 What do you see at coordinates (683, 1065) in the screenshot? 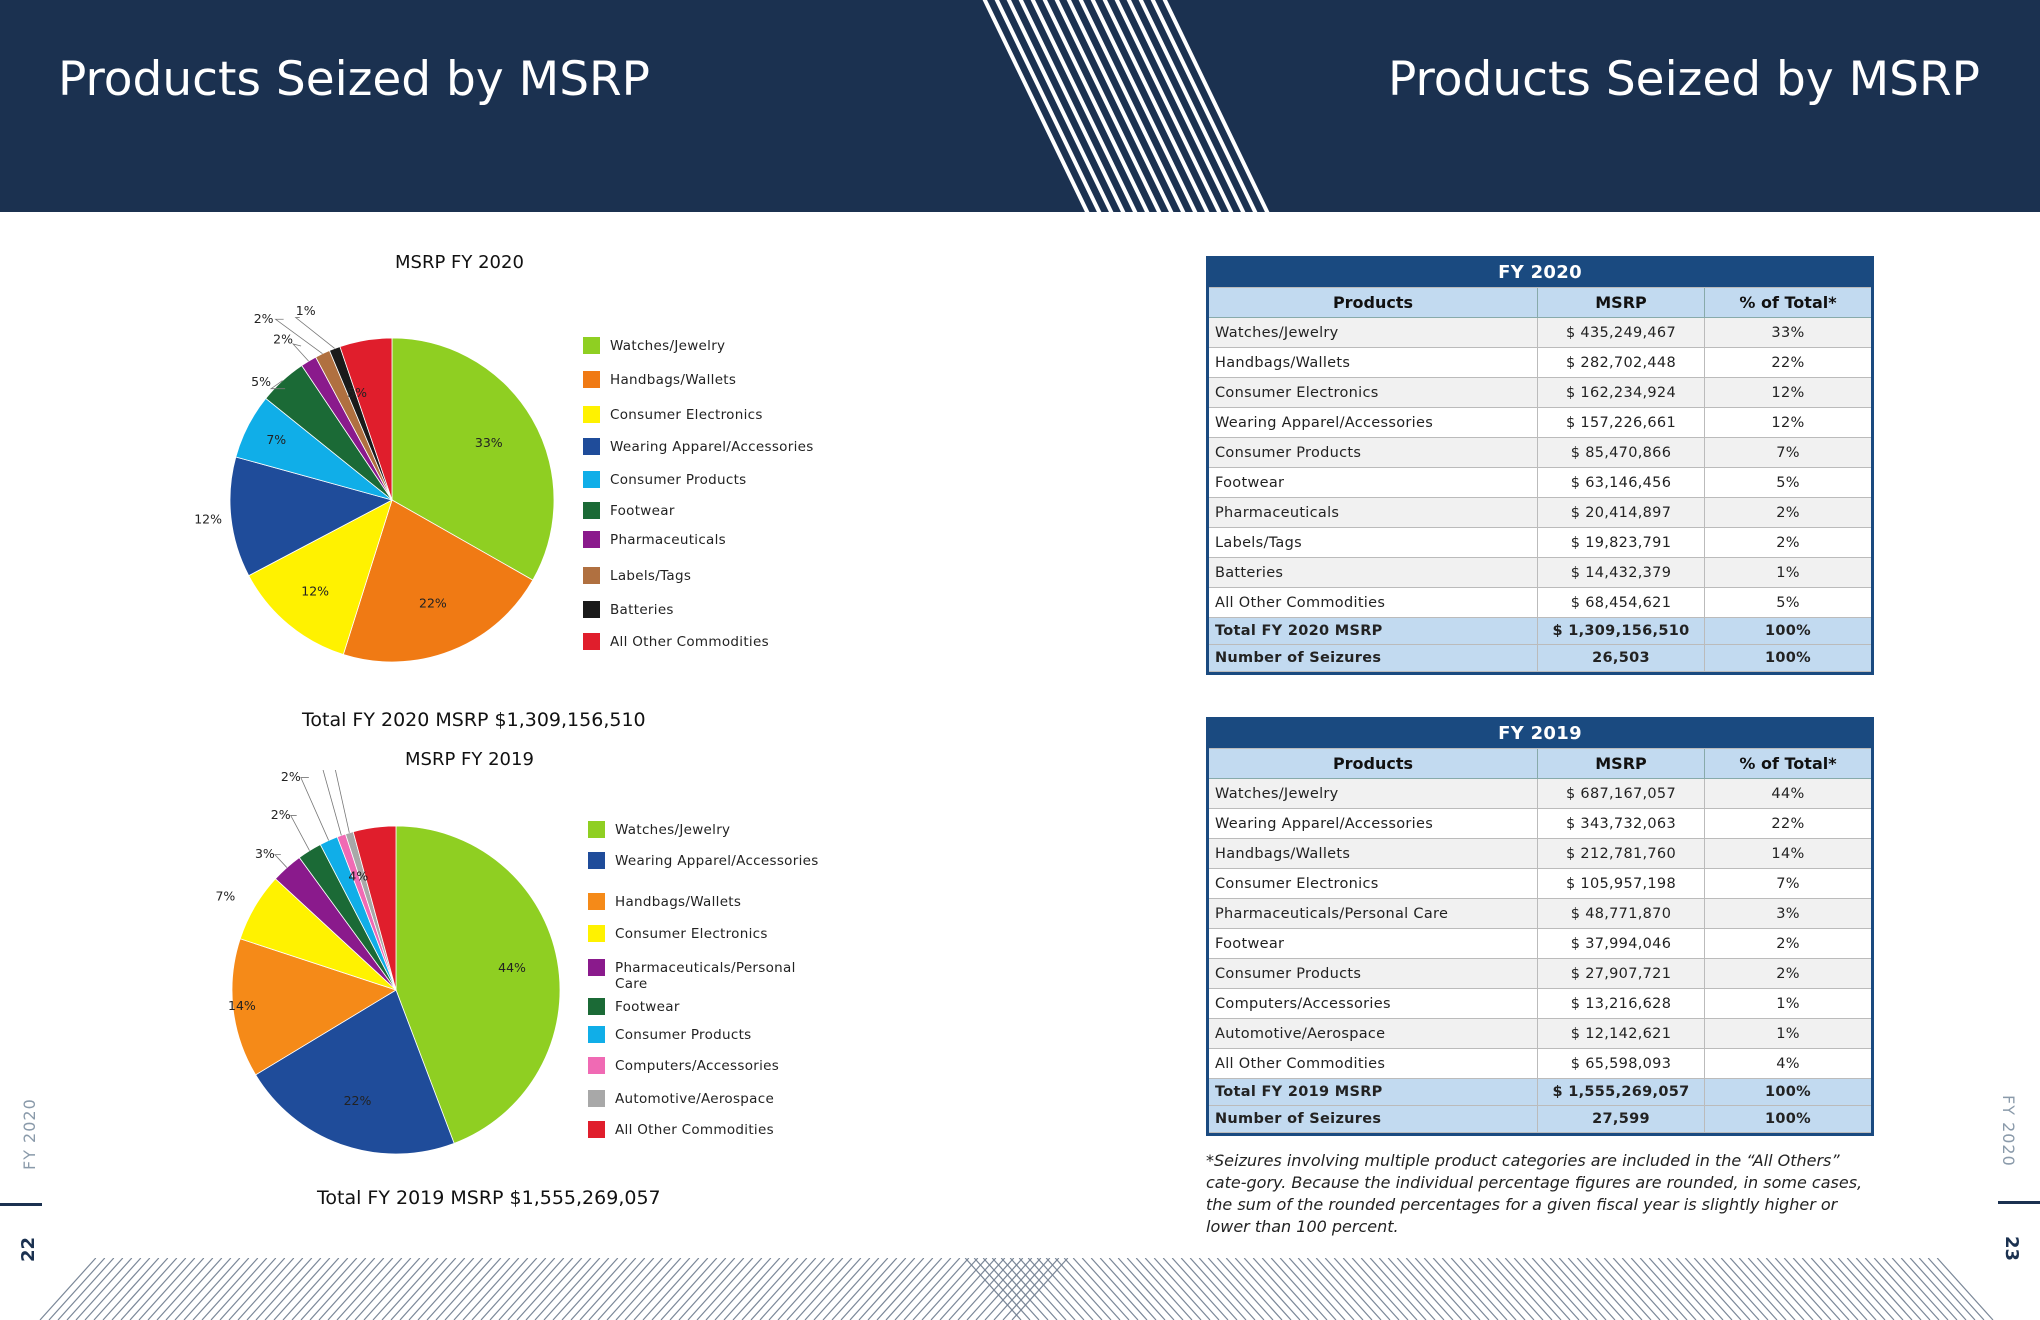
I see `legend-item: Computers/Accessories` at bounding box center [683, 1065].